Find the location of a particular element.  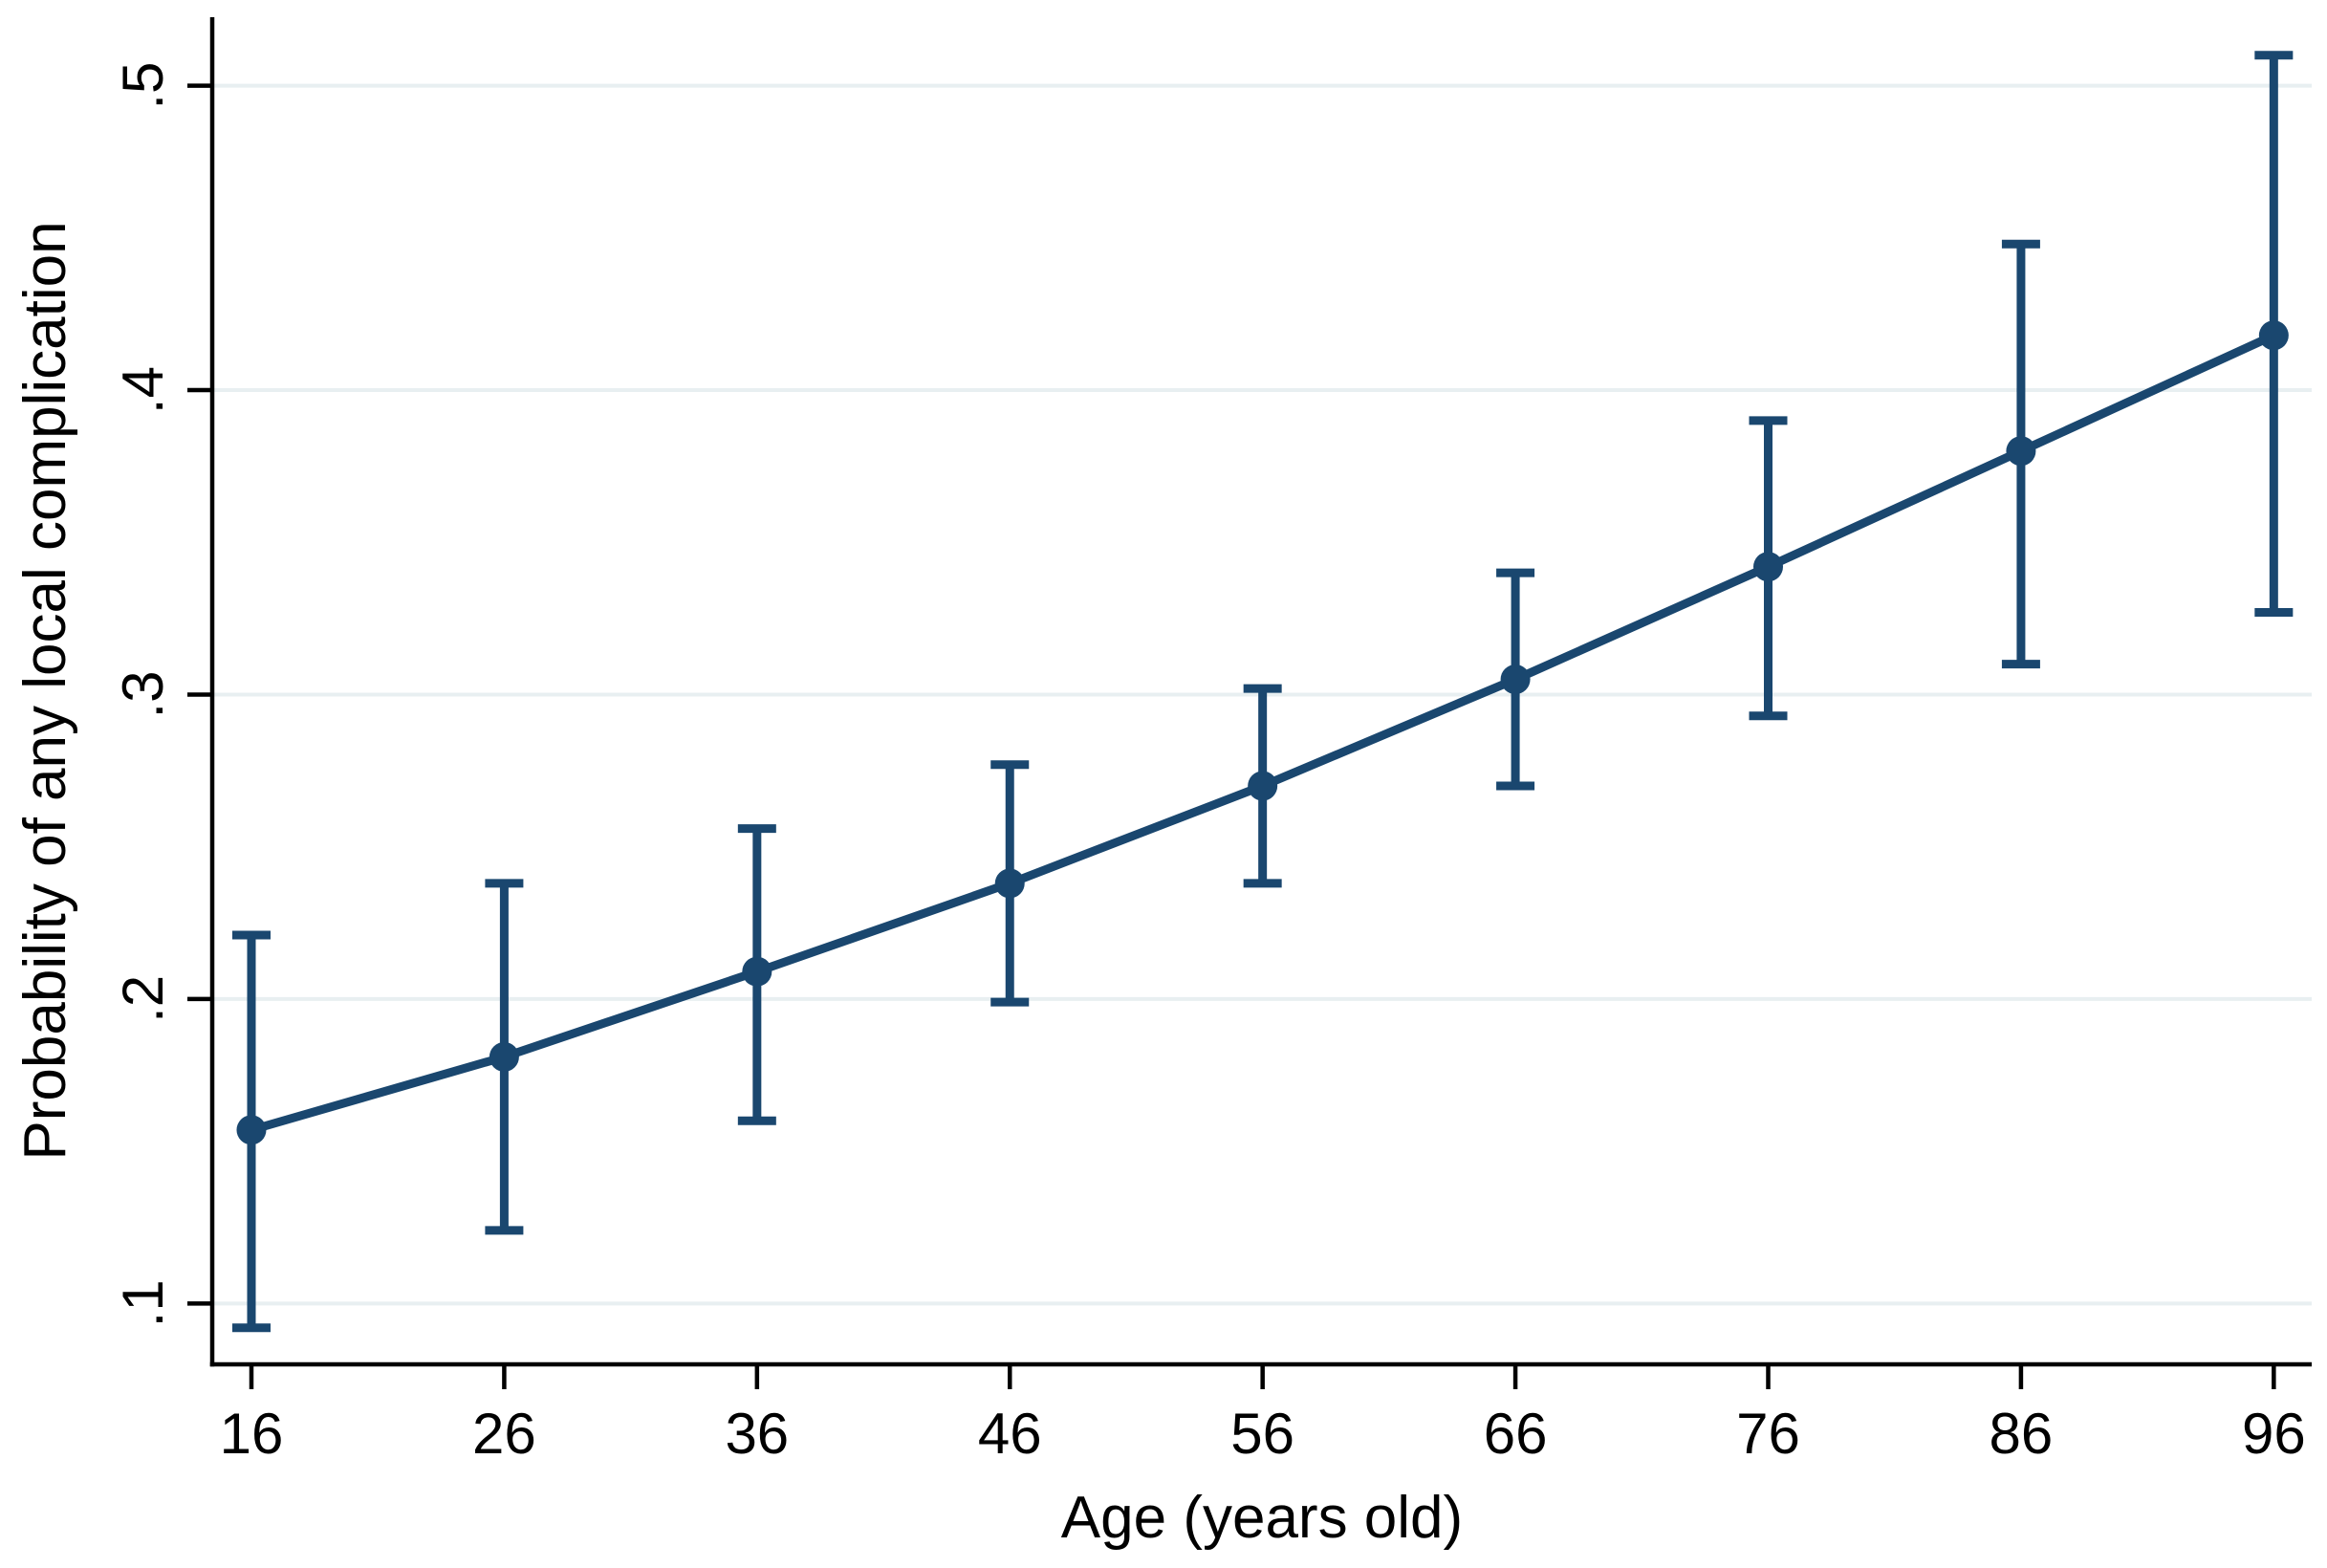

x-tick-label: 26 is located at coordinates (504, 1434).